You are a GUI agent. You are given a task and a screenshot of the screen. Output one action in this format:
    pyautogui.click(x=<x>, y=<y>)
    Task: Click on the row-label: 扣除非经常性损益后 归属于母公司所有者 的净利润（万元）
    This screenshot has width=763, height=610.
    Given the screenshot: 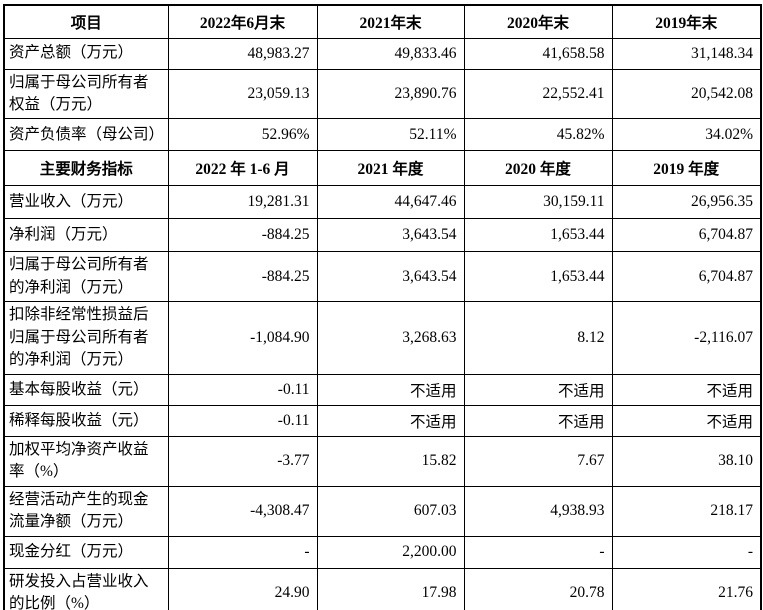 What is the action you would take?
    pyautogui.click(x=86, y=338)
    